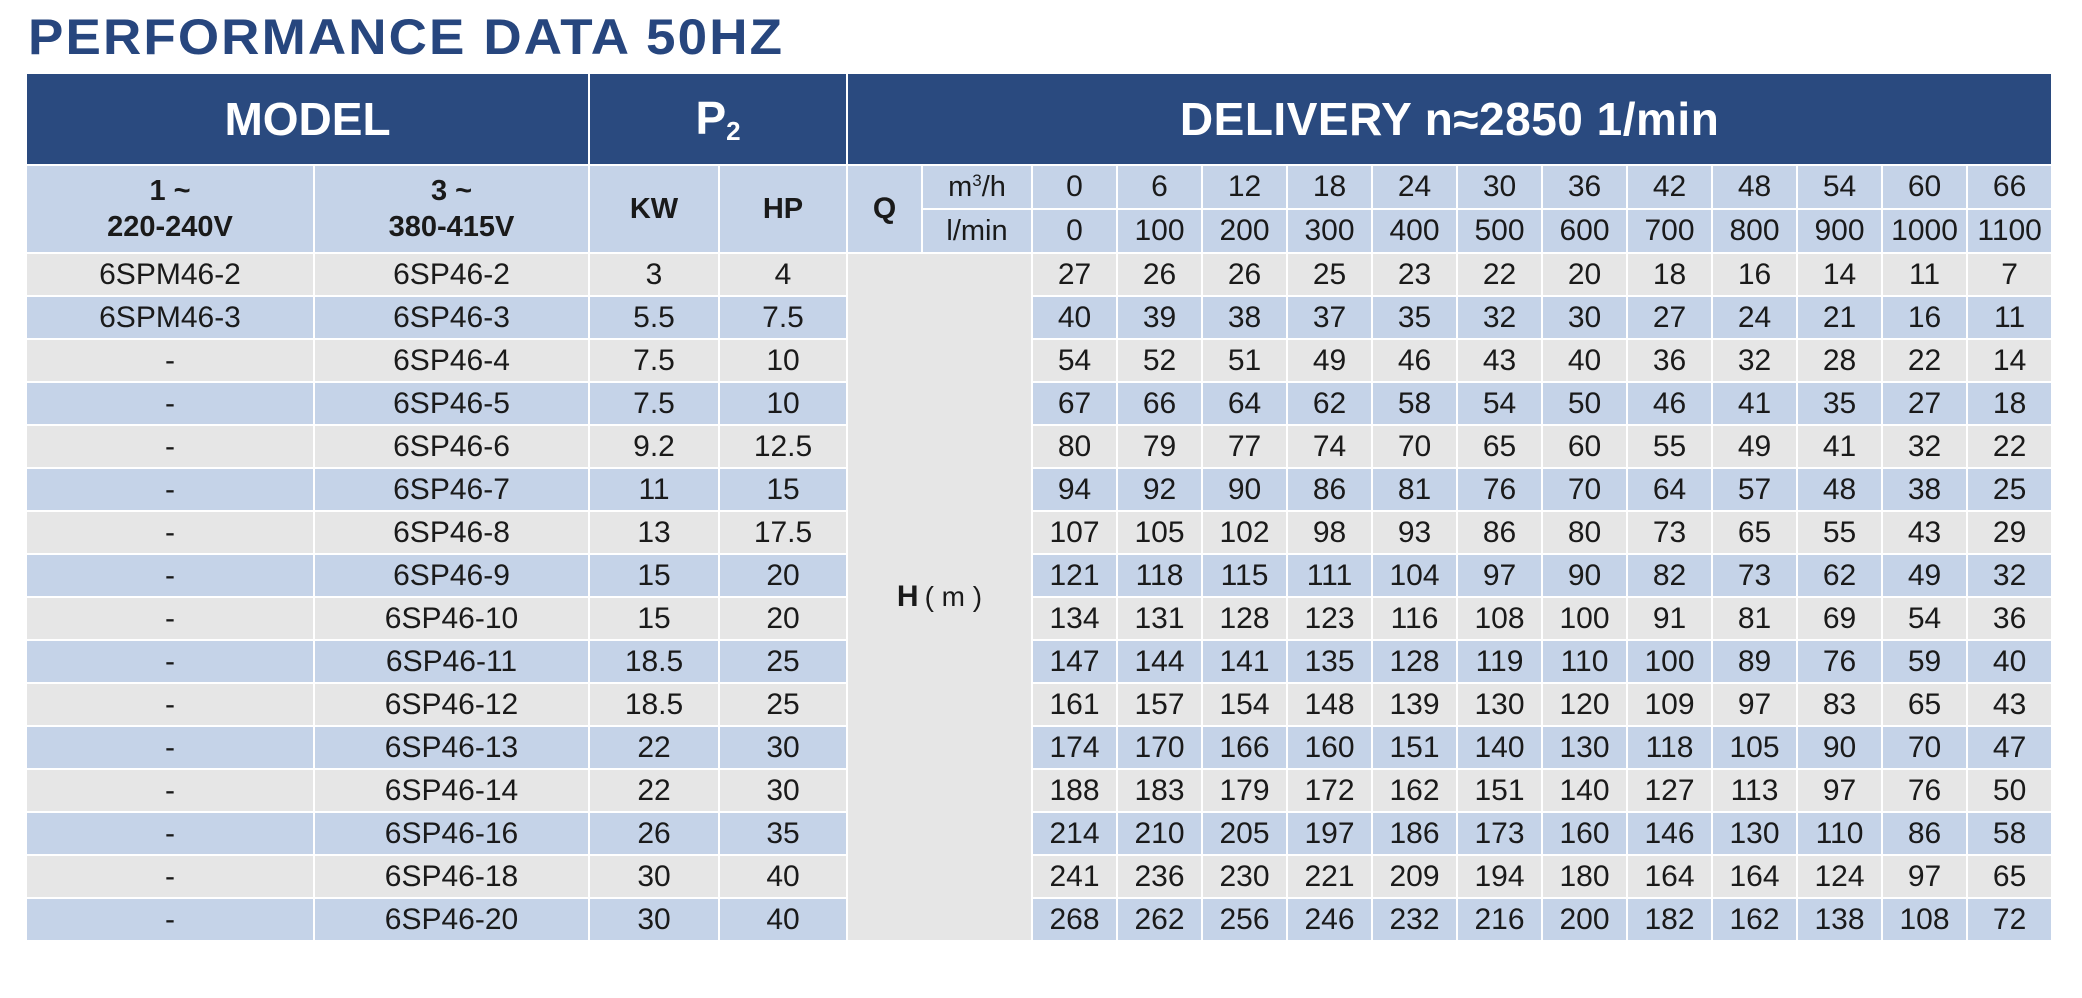 Image resolution: width=2082 pixels, height=998 pixels. I want to click on head-value-cell: 154, so click(1245, 704).